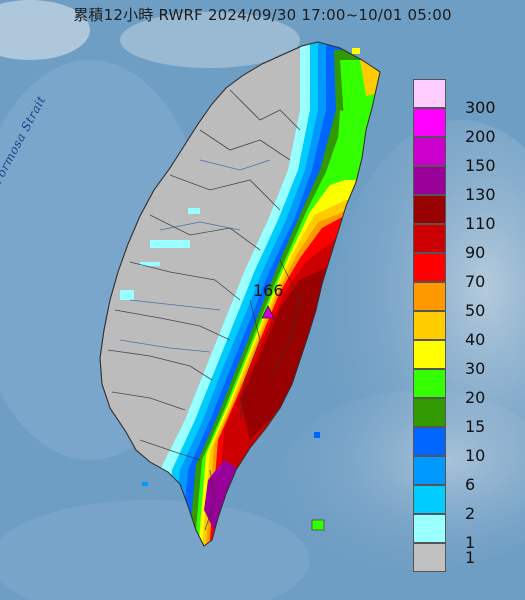 The image size is (525, 600). I want to click on max-rain-marker, so click(268, 312).